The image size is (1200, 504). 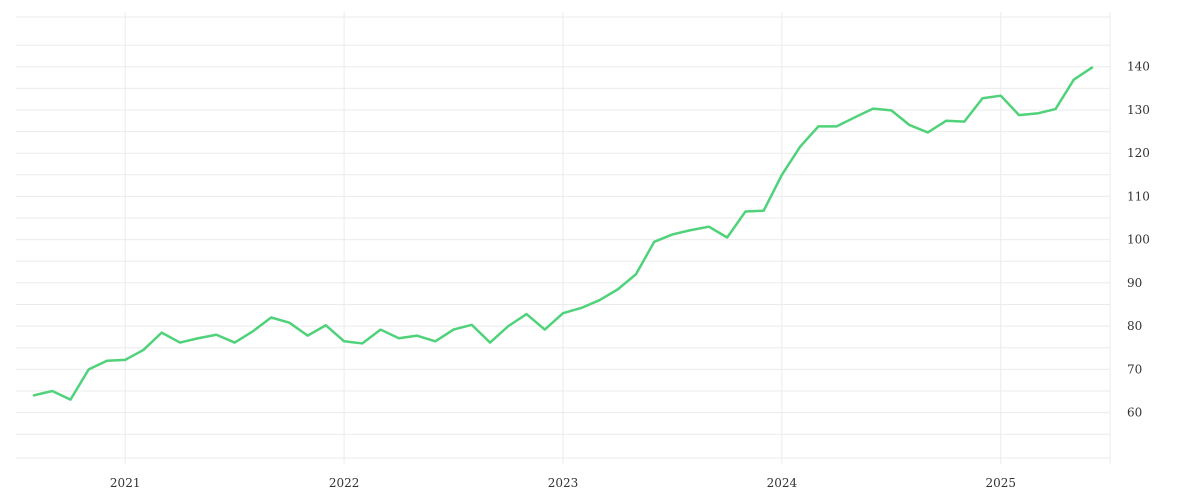 What do you see at coordinates (1134, 369) in the screenshot?
I see `y-tick-label: 70` at bounding box center [1134, 369].